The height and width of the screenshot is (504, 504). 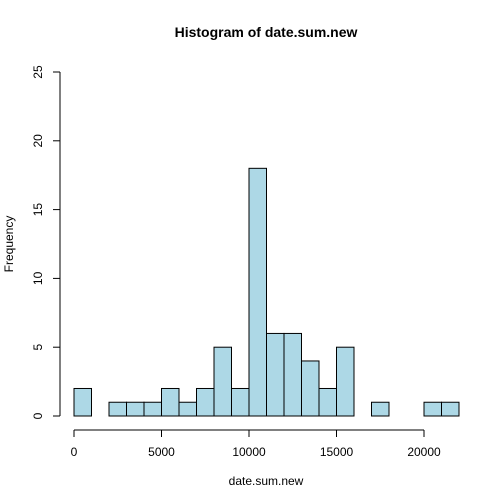 I want to click on x-tick-label-4: 20000, so click(x=424, y=452).